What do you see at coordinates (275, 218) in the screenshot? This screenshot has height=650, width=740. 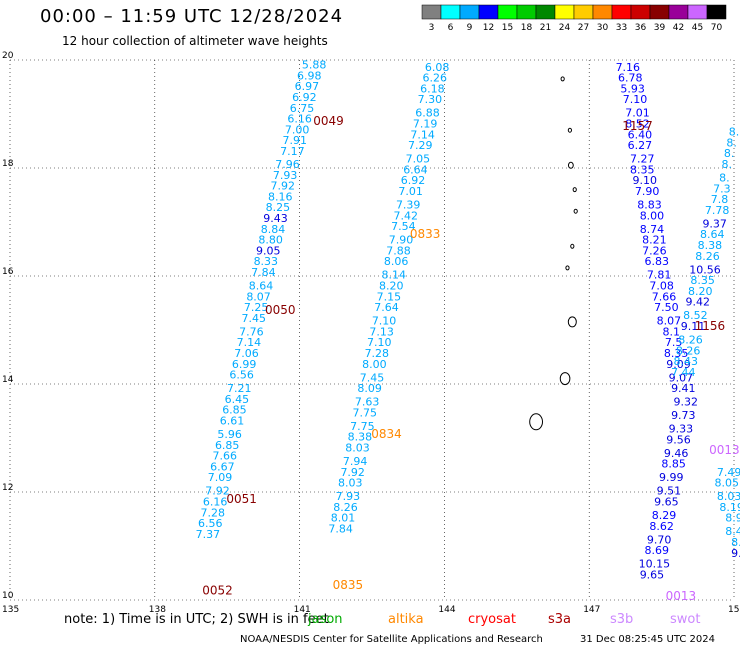 I see `wave-height-label: 9.43` at bounding box center [275, 218].